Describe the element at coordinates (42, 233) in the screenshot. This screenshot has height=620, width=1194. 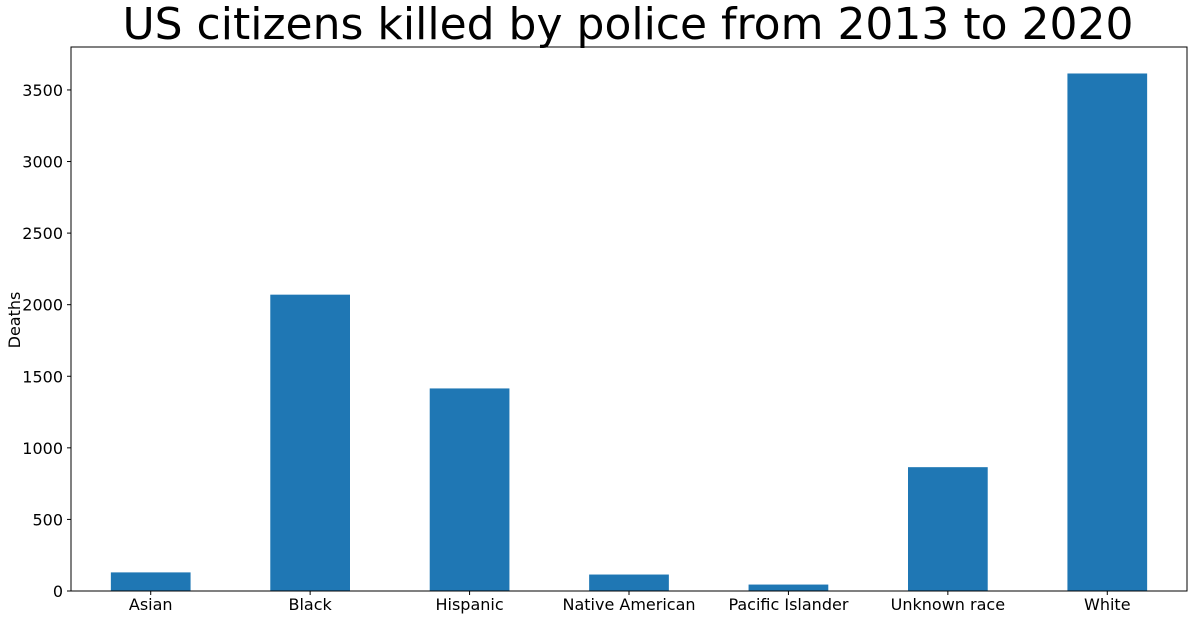
I see `y-tick-label: 2500` at that location.